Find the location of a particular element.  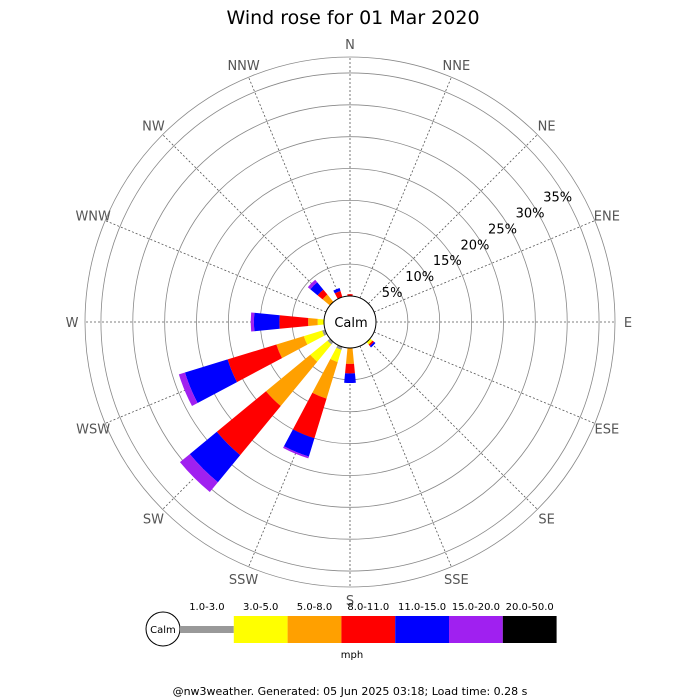

compass-label-wsw: WSW is located at coordinates (93, 429).